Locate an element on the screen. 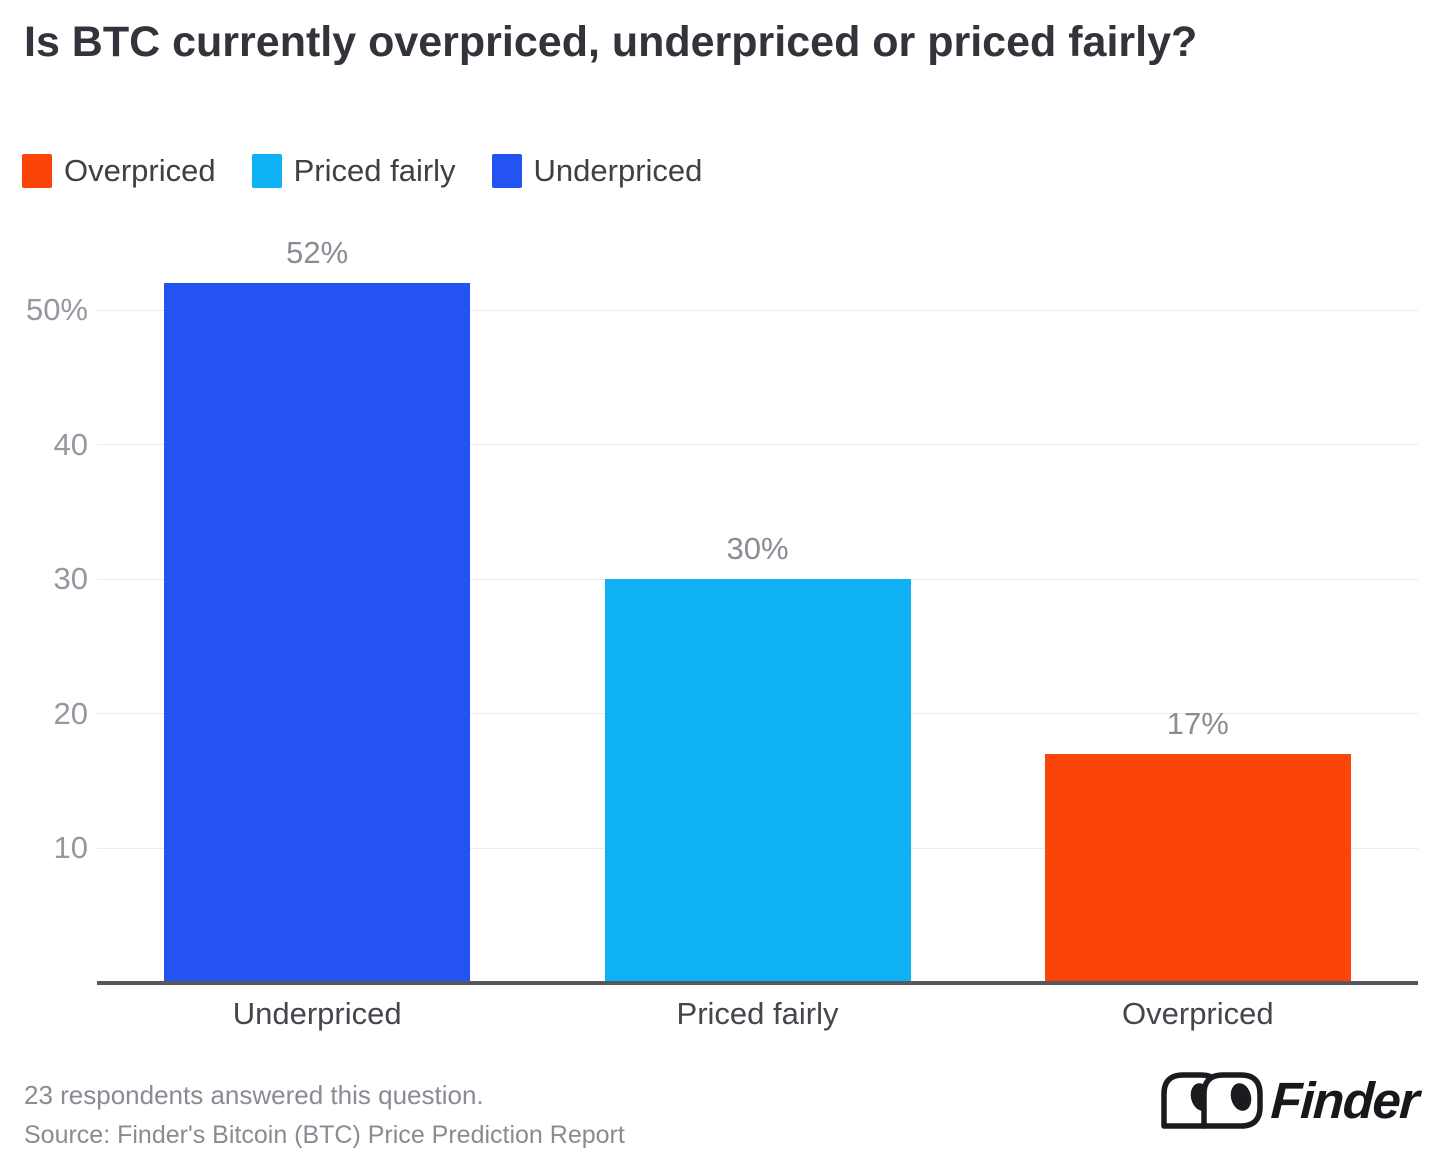  bar-overpriced is located at coordinates (1197, 868).